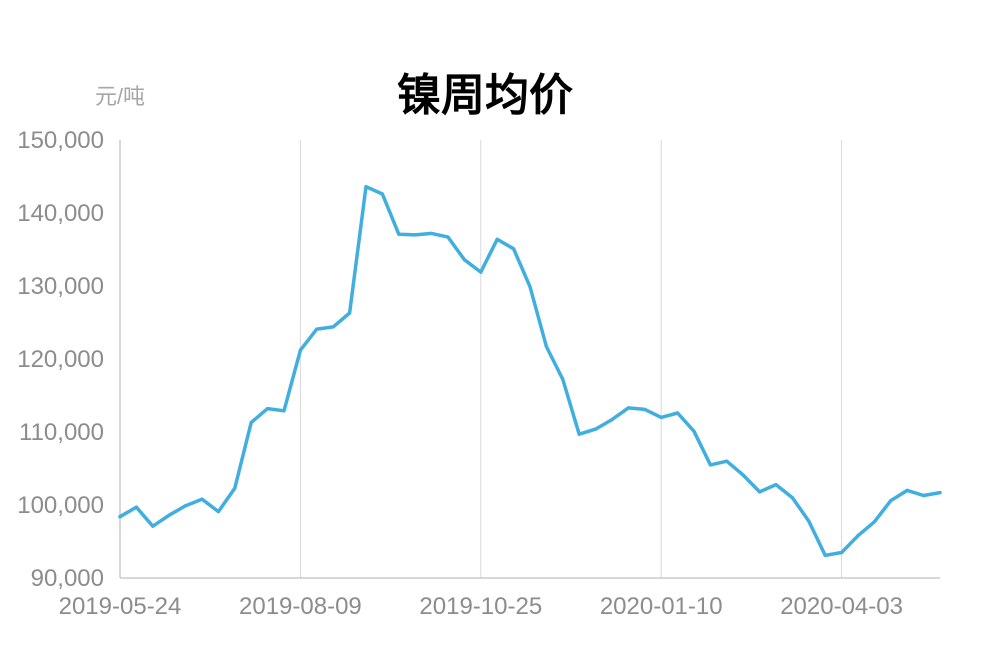  What do you see at coordinates (60, 213) in the screenshot?
I see `y-tick-label: 140,000` at bounding box center [60, 213].